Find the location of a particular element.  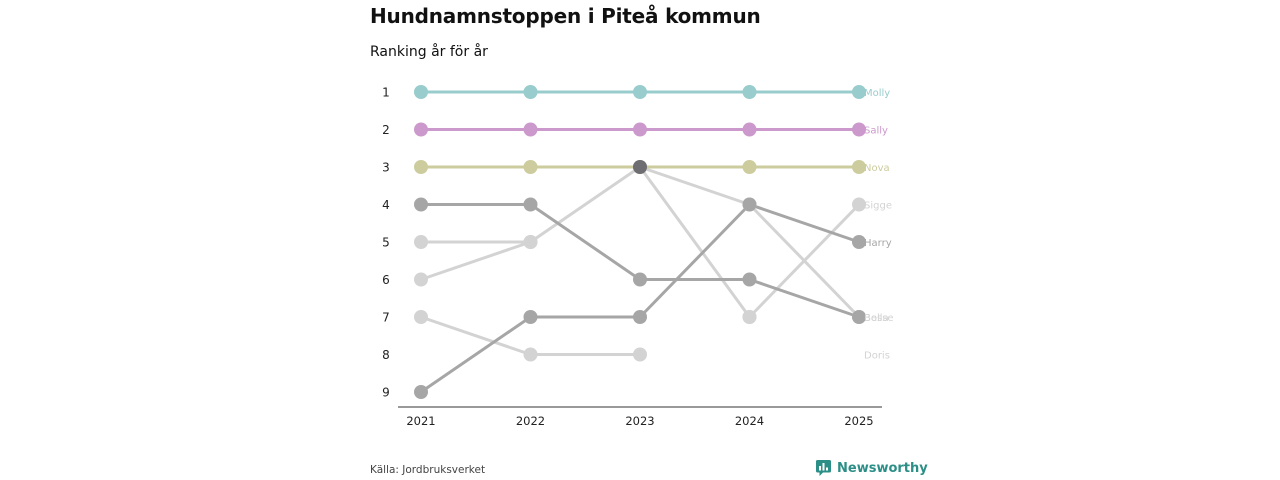

brand-name: Newsworthy is located at coordinates (882, 468).